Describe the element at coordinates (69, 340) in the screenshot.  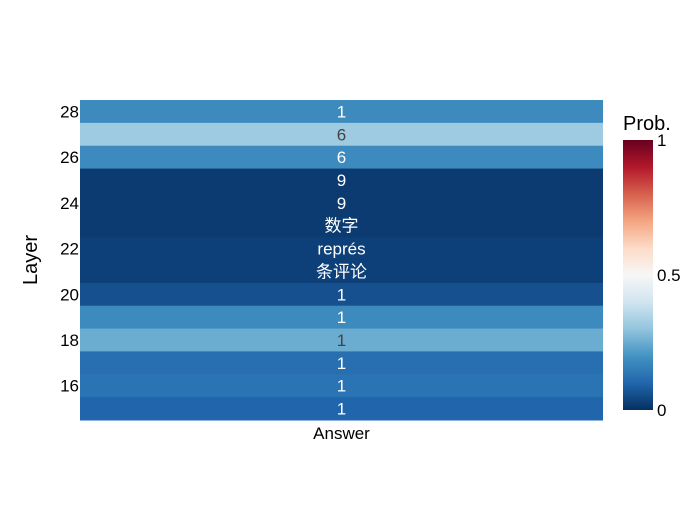
I see `y-tick-label-18: 18` at that location.